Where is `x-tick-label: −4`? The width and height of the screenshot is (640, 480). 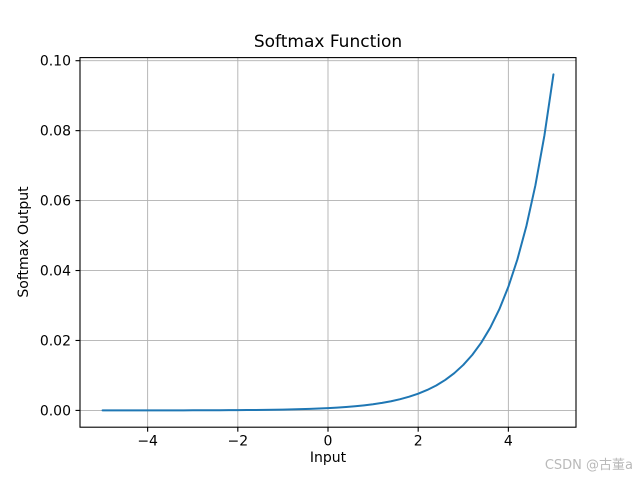
x-tick-label: −4 is located at coordinates (147, 442).